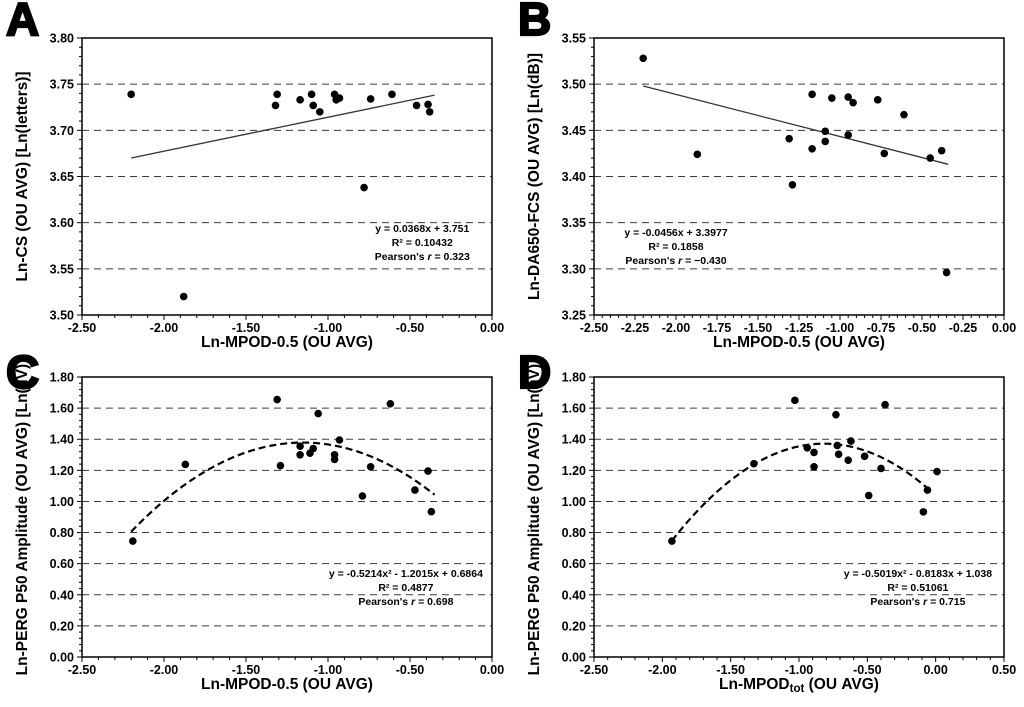  Describe the element at coordinates (283, 126) in the screenshot. I see `trend-line` at that location.